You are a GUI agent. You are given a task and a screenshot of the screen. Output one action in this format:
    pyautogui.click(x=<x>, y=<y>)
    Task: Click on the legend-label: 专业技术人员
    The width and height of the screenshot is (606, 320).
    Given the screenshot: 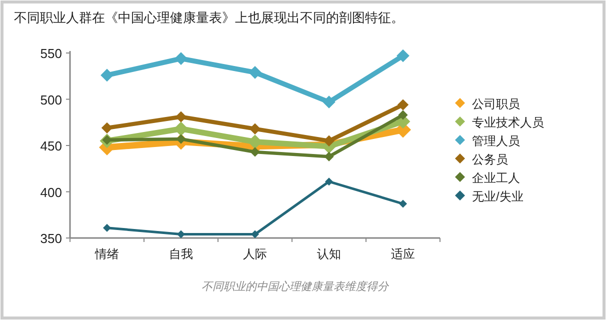 What is the action you would take?
    pyautogui.click(x=508, y=123)
    